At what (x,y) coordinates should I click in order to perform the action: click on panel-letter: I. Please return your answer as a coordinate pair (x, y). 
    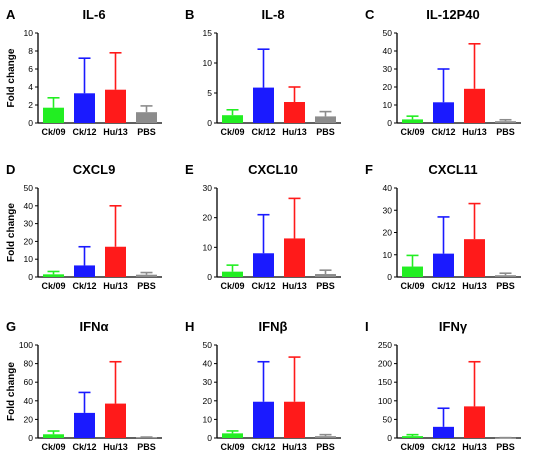
    Looking at the image, I should click on (367, 326).